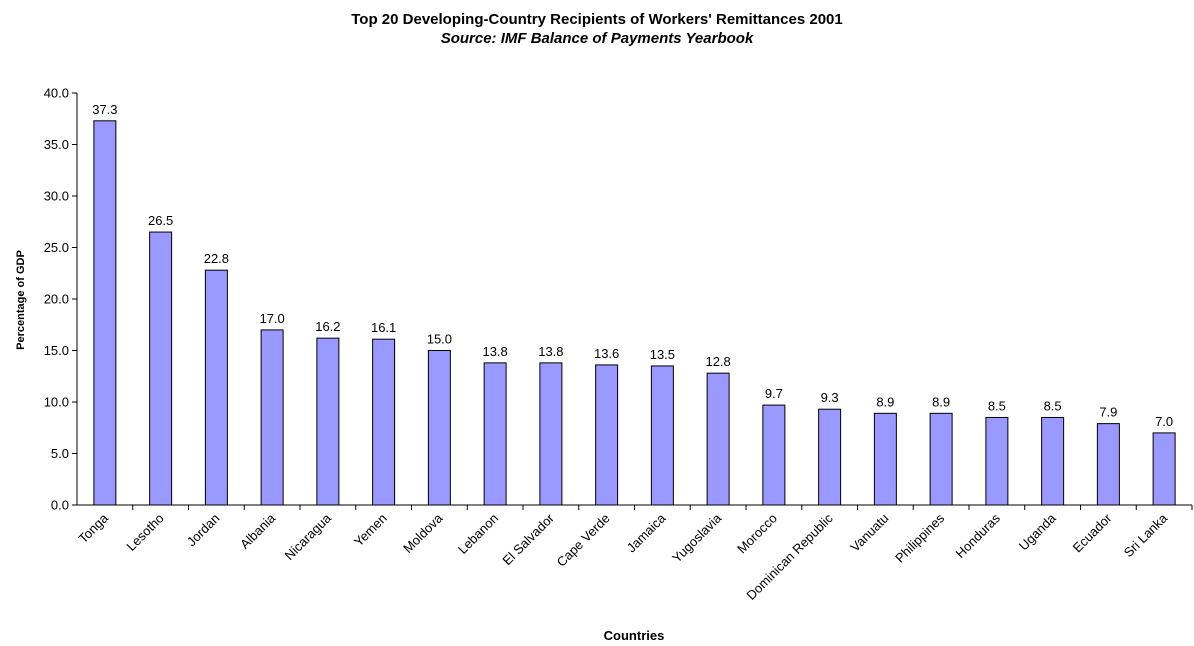 This screenshot has height=646, width=1194. Describe the element at coordinates (307, 536) in the screenshot. I see `x-tick-label: Nicaragua` at that location.